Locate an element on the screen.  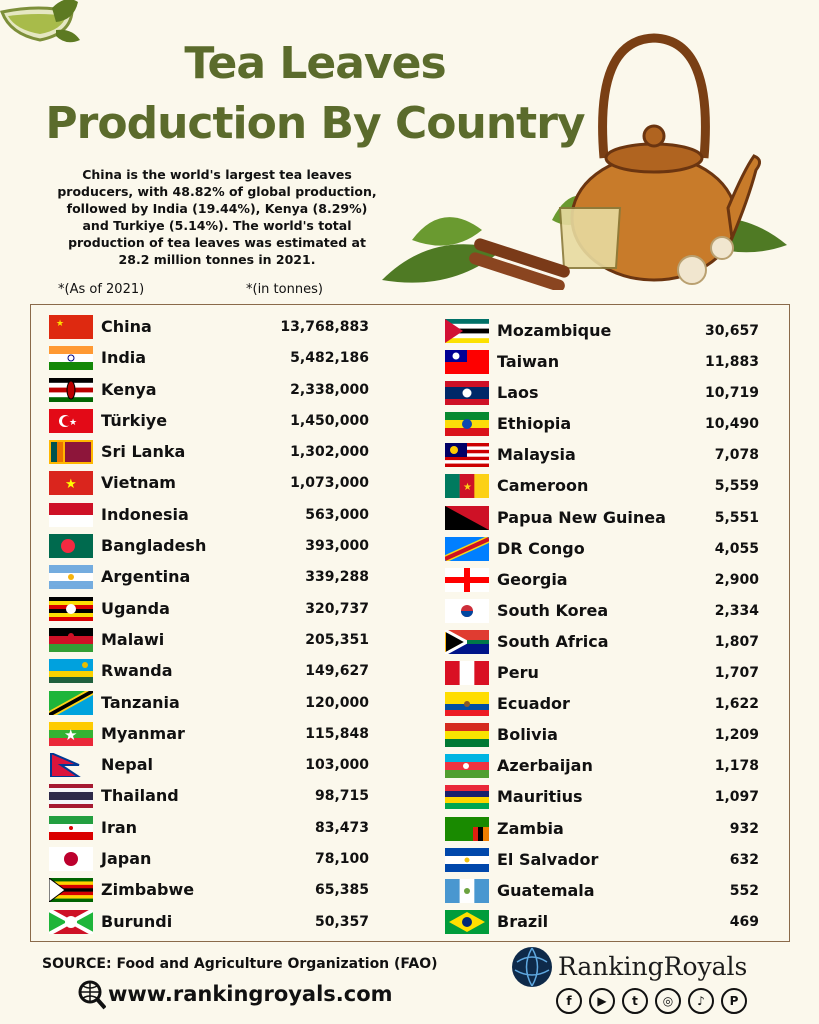
table-row: El Salvador 632 is located at coordinates (610, 861).